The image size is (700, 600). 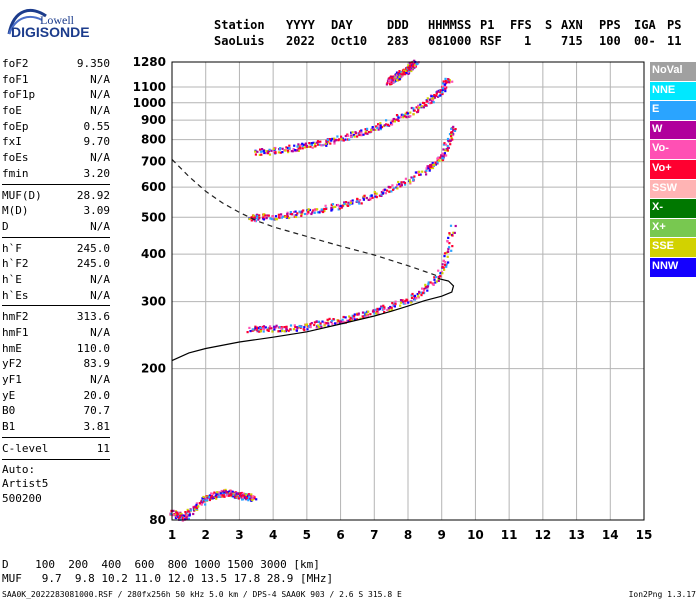 What do you see at coordinates (673, 208) in the screenshot?
I see `legend-item: X-` at bounding box center [673, 208].